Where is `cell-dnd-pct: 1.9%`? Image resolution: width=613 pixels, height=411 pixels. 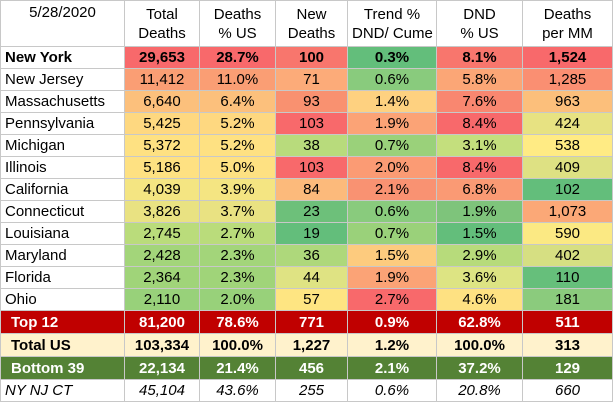
cell-dnd-pct: 1.9% is located at coordinates (479, 211).